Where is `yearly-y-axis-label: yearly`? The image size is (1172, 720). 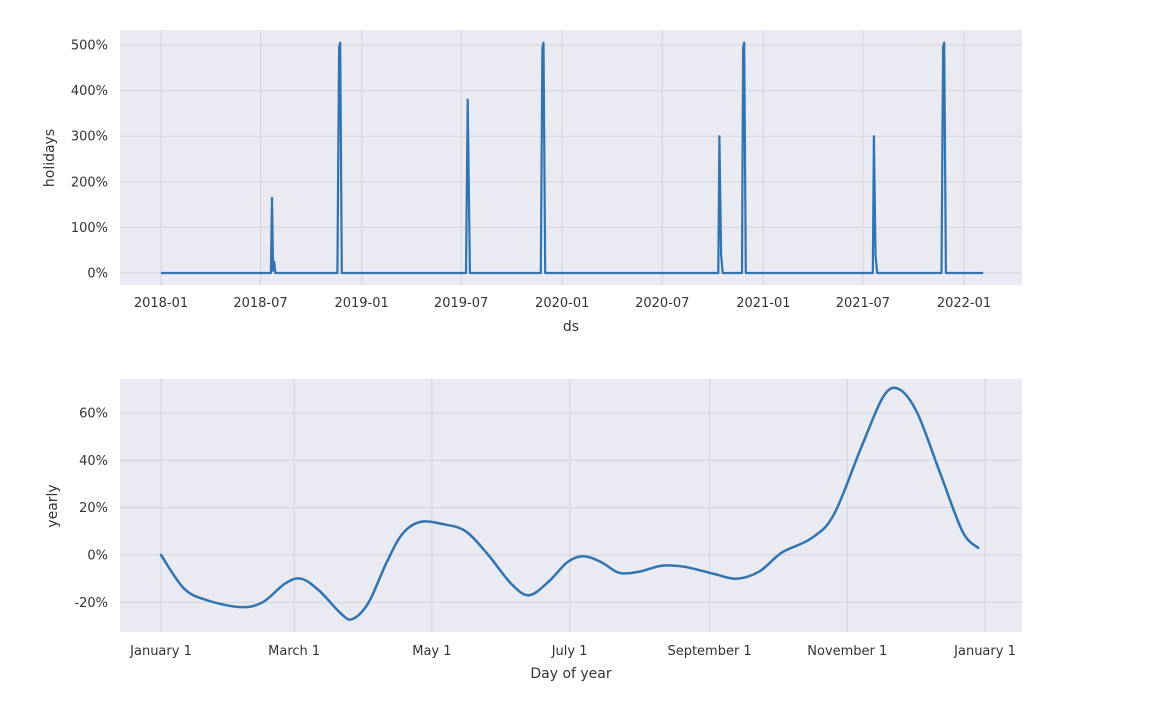
yearly-y-axis-label: yearly is located at coordinates (53, 505).